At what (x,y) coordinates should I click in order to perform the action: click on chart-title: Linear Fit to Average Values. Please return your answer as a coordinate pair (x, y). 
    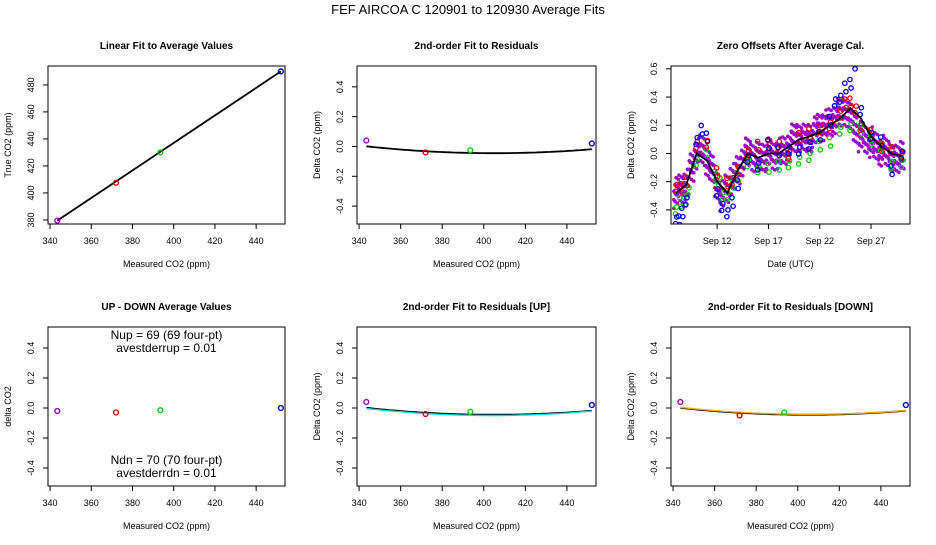
    Looking at the image, I should click on (167, 46).